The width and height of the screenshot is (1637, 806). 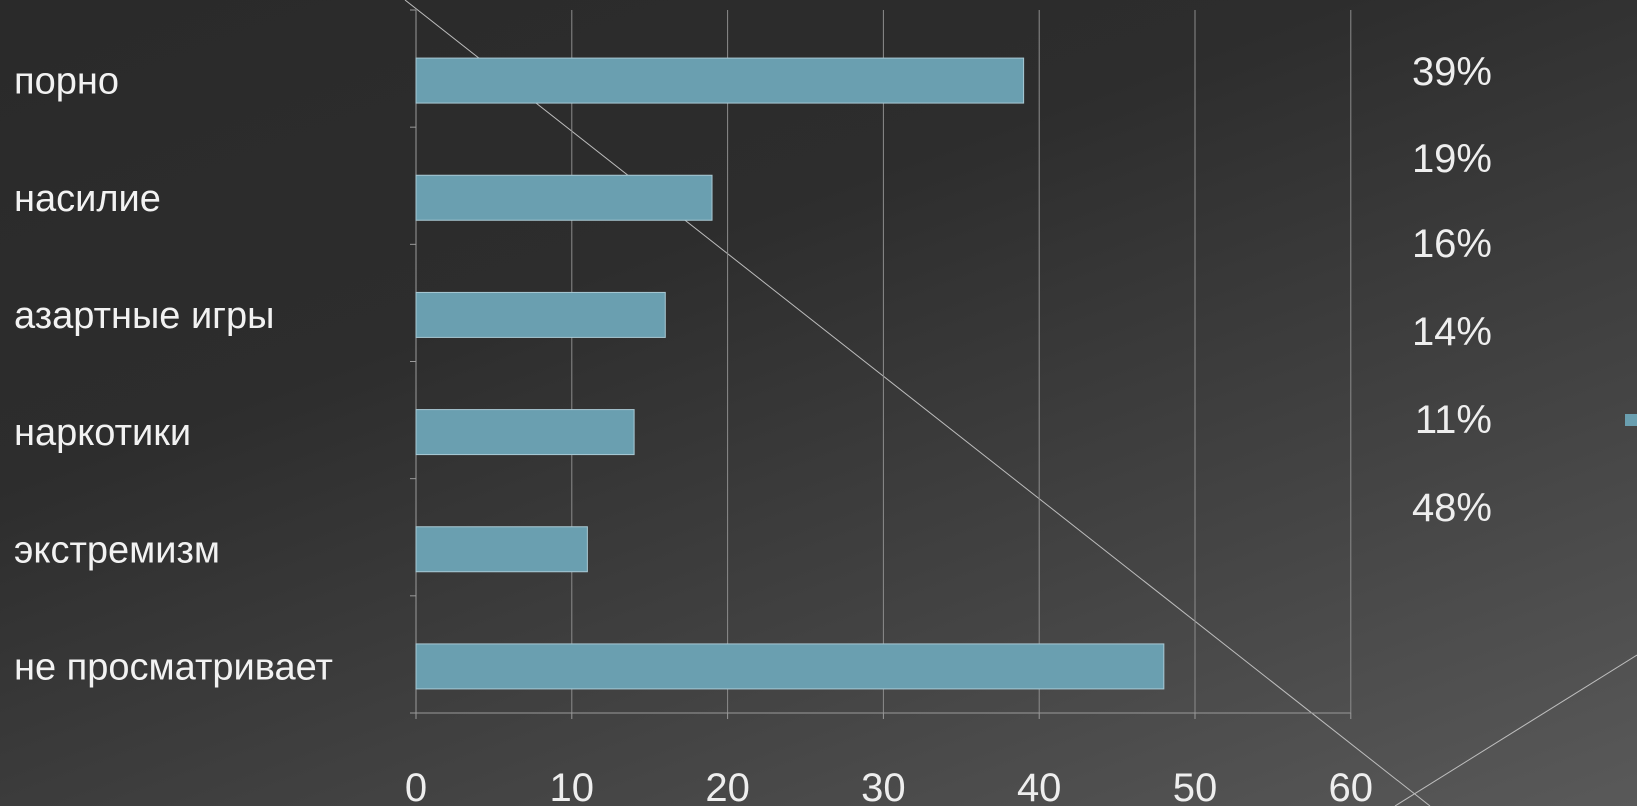 What do you see at coordinates (1195, 786) in the screenshot?
I see `x-tick-label: 50` at bounding box center [1195, 786].